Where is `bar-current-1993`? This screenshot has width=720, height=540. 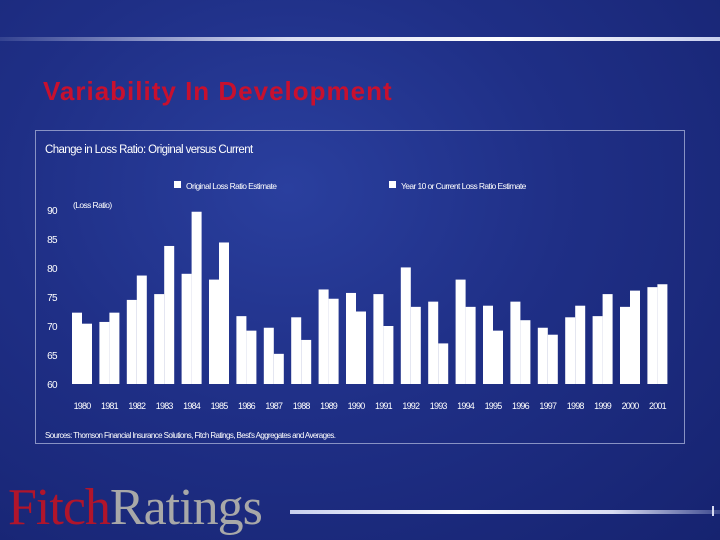 bar-current-1993 is located at coordinates (443, 363).